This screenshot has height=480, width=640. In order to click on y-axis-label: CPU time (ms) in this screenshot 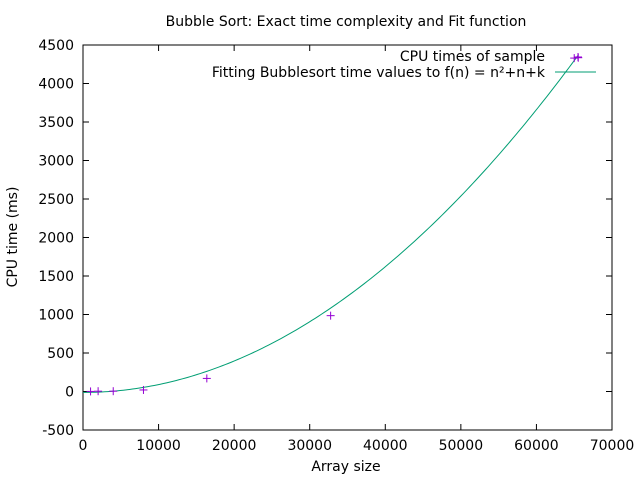, I will do `click(13, 237)`.